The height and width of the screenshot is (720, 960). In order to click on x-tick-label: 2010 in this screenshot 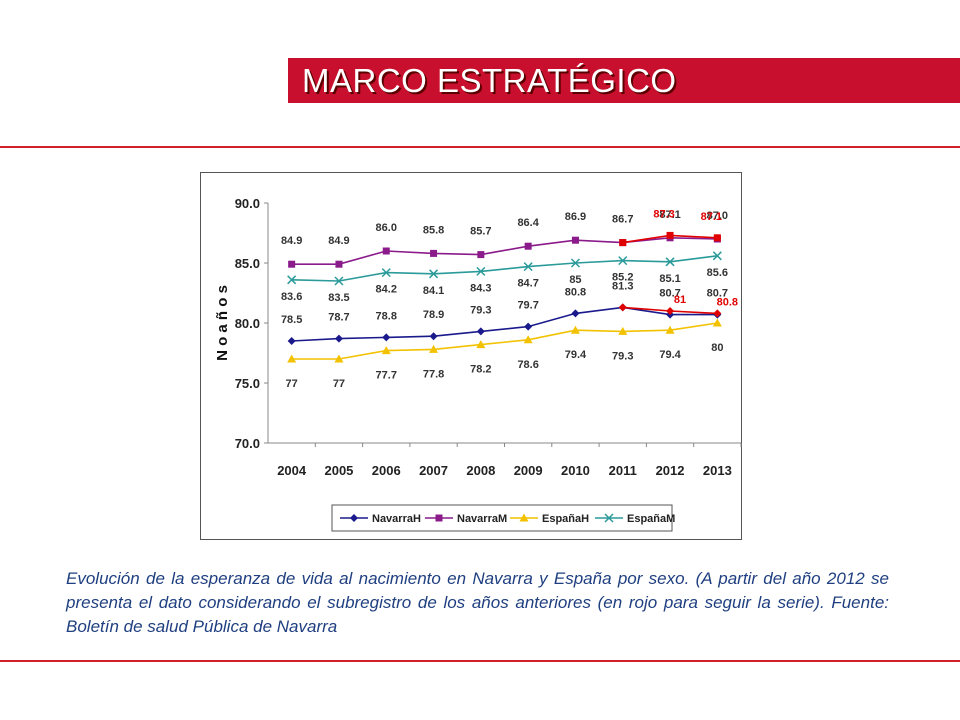, I will do `click(575, 470)`.